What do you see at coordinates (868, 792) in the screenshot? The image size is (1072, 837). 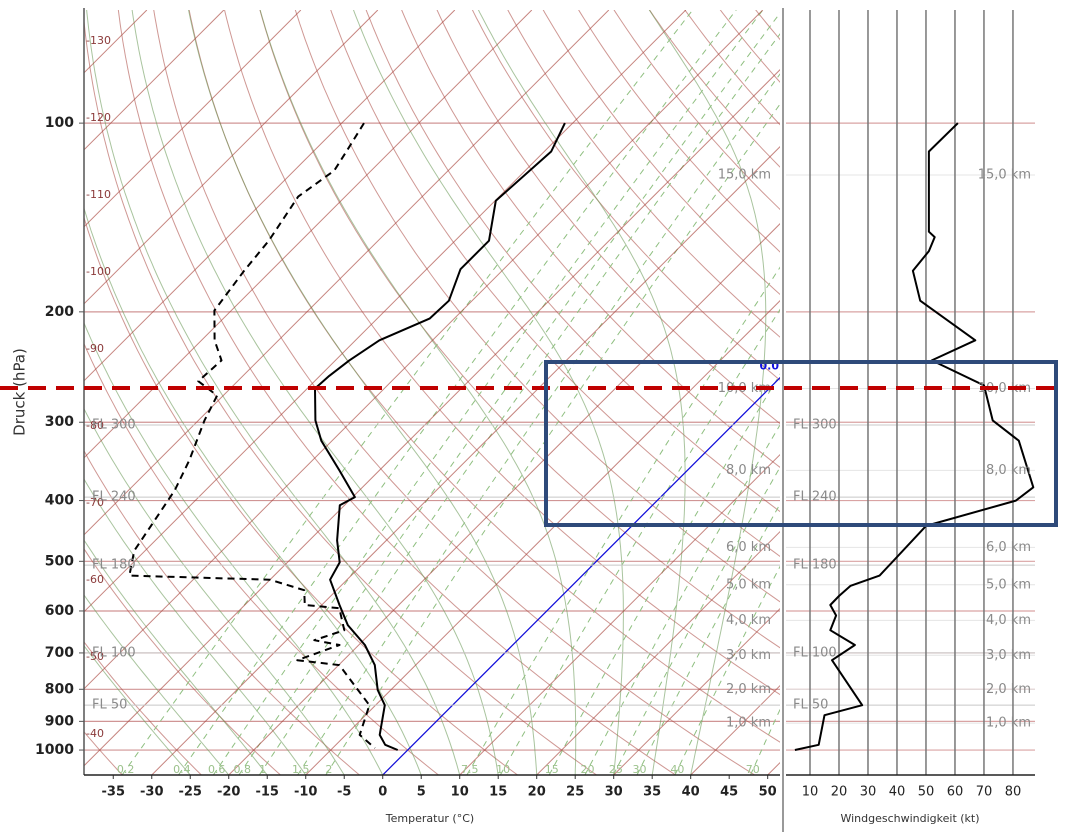 I see `wind-tick-label: 30` at bounding box center [868, 792].